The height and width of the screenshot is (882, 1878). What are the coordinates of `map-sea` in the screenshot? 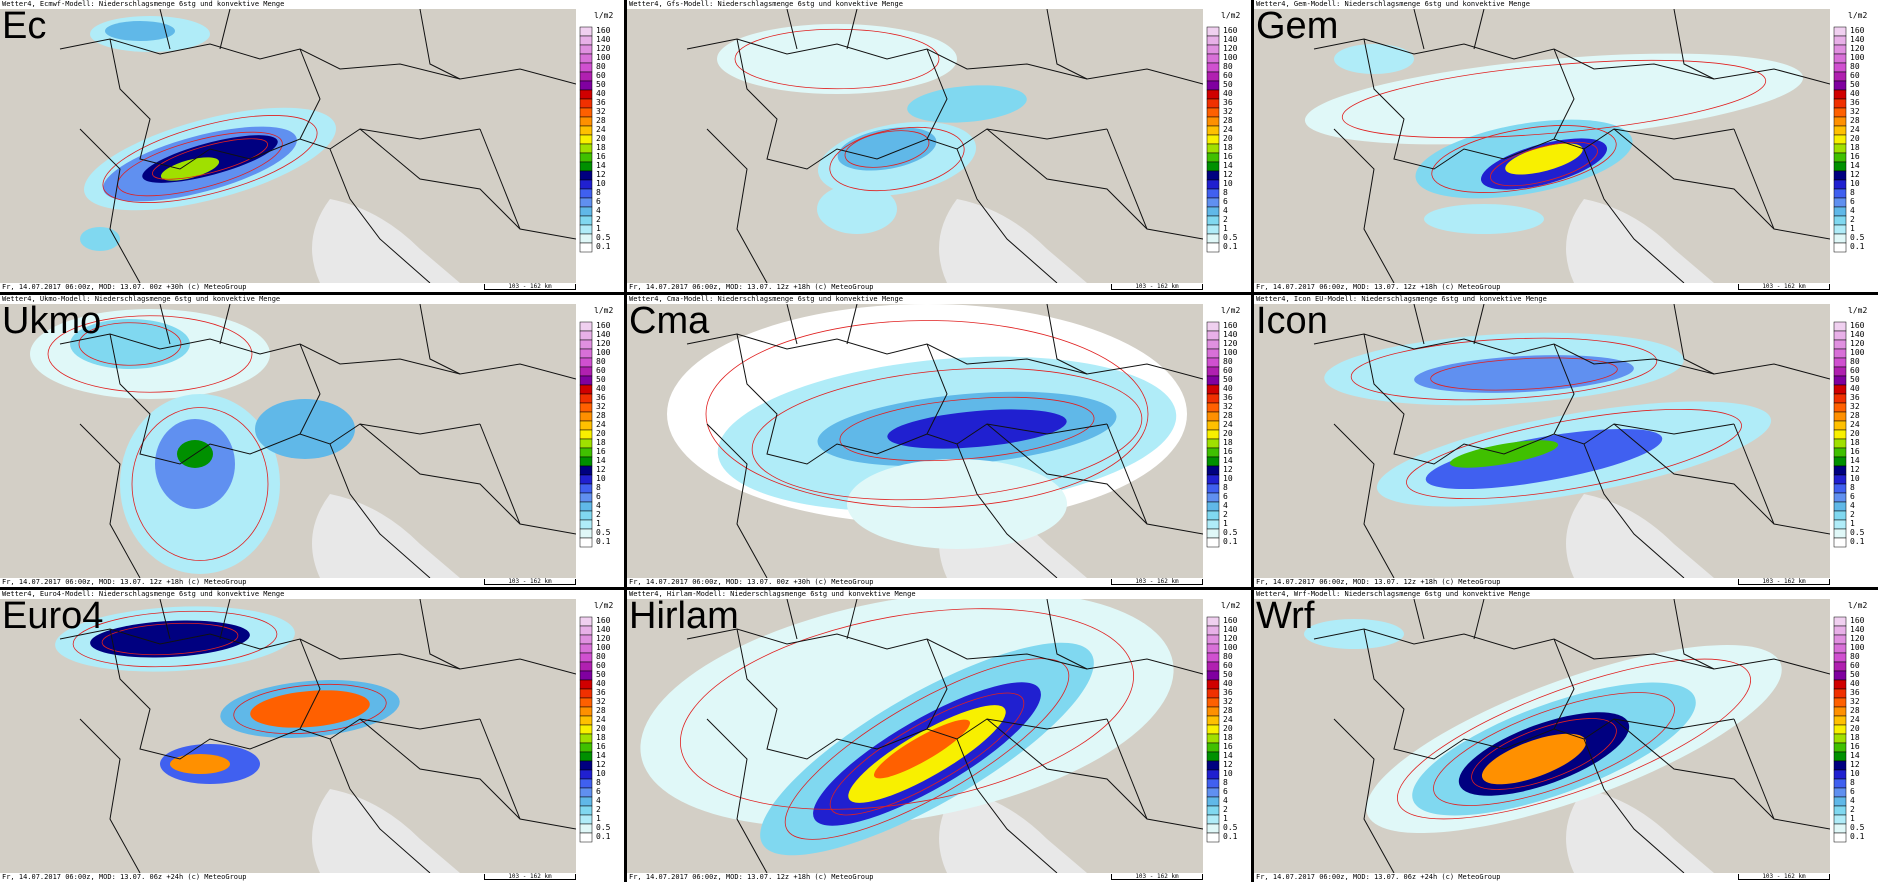 It's located at (386, 241).